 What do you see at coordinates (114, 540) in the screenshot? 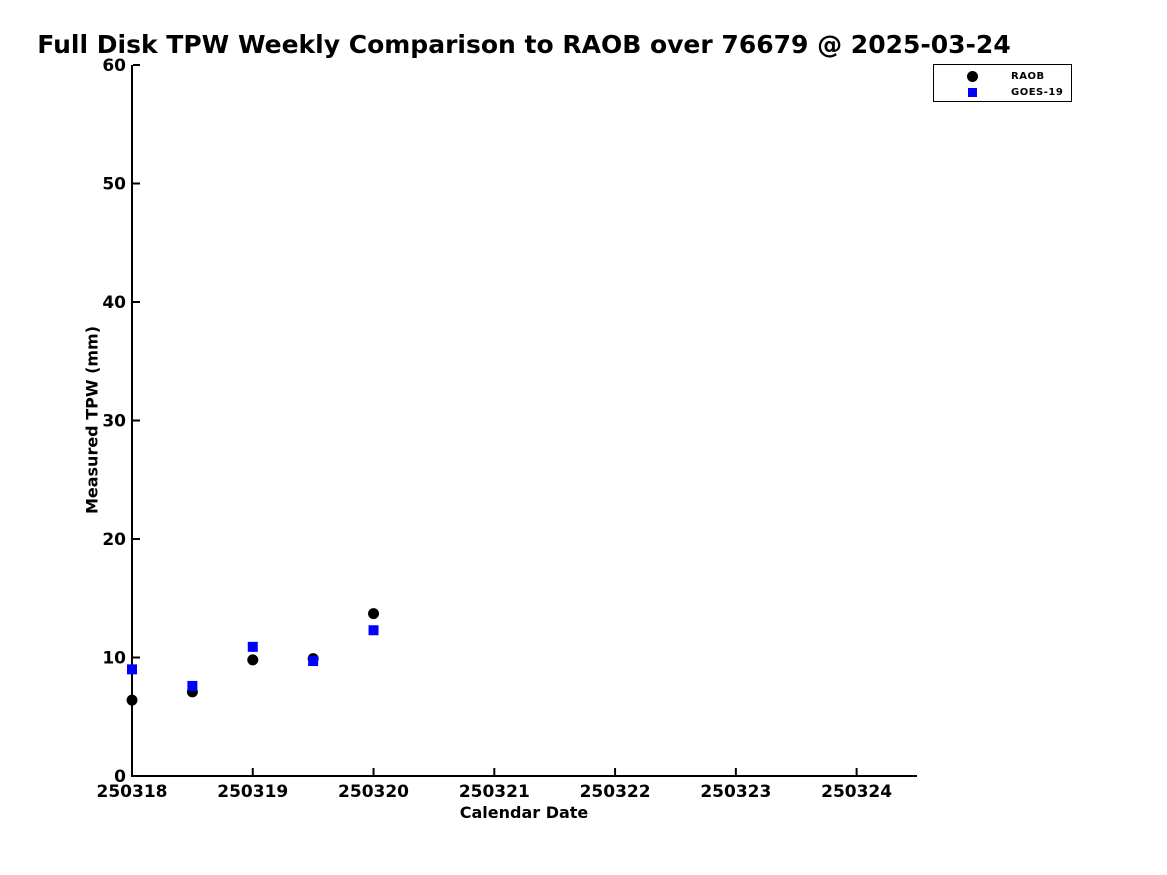
I see `y-tick-label: 20` at bounding box center [114, 540].